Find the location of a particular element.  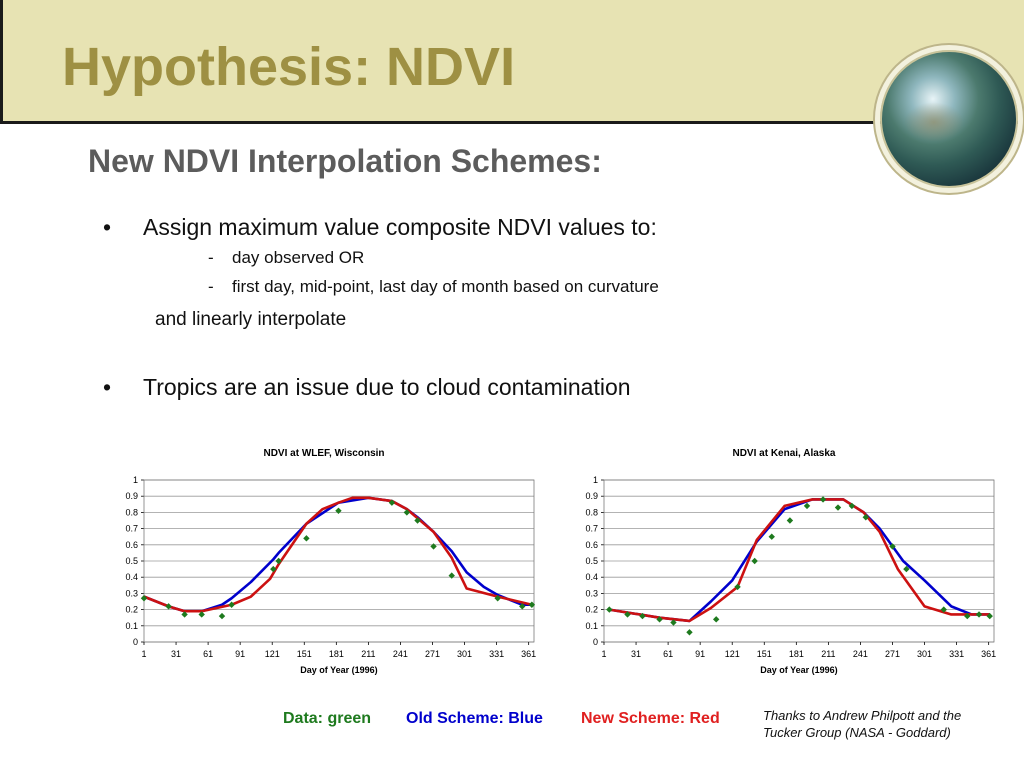

continuation-text: and linearly interpolate is located at coordinates (251, 319).